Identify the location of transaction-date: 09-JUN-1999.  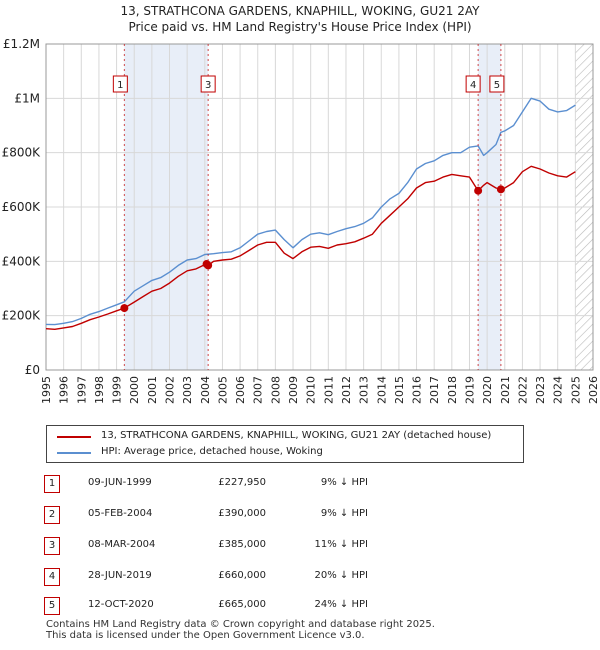
(120, 482).